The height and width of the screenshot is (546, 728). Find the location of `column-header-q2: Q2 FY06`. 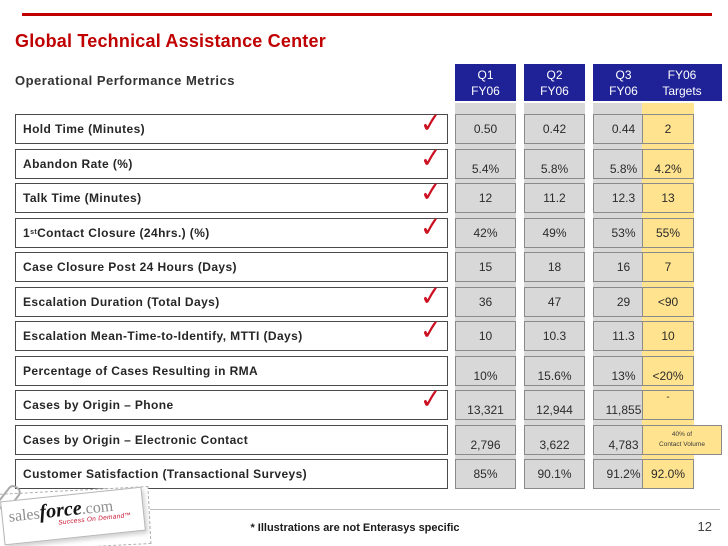

column-header-q2: Q2 FY06 is located at coordinates (554, 82).